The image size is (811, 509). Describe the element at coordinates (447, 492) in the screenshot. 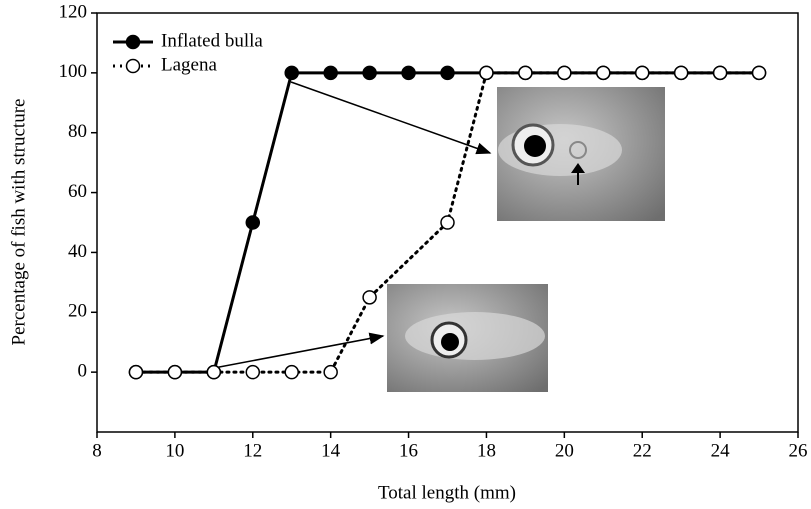

I see `x-axis-label: Total length (mm)` at that location.